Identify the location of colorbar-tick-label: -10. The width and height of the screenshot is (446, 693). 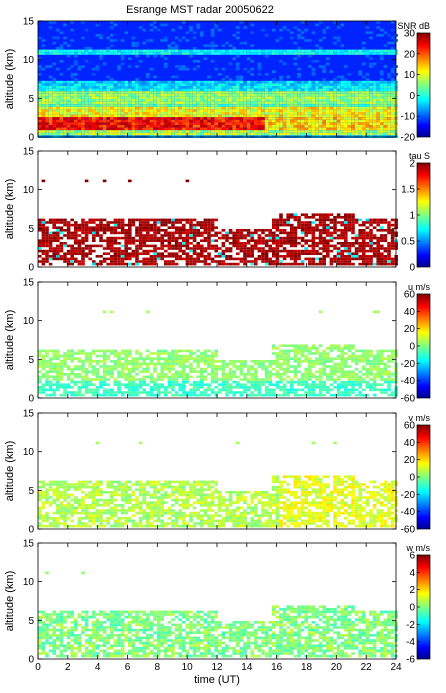
(408, 117).